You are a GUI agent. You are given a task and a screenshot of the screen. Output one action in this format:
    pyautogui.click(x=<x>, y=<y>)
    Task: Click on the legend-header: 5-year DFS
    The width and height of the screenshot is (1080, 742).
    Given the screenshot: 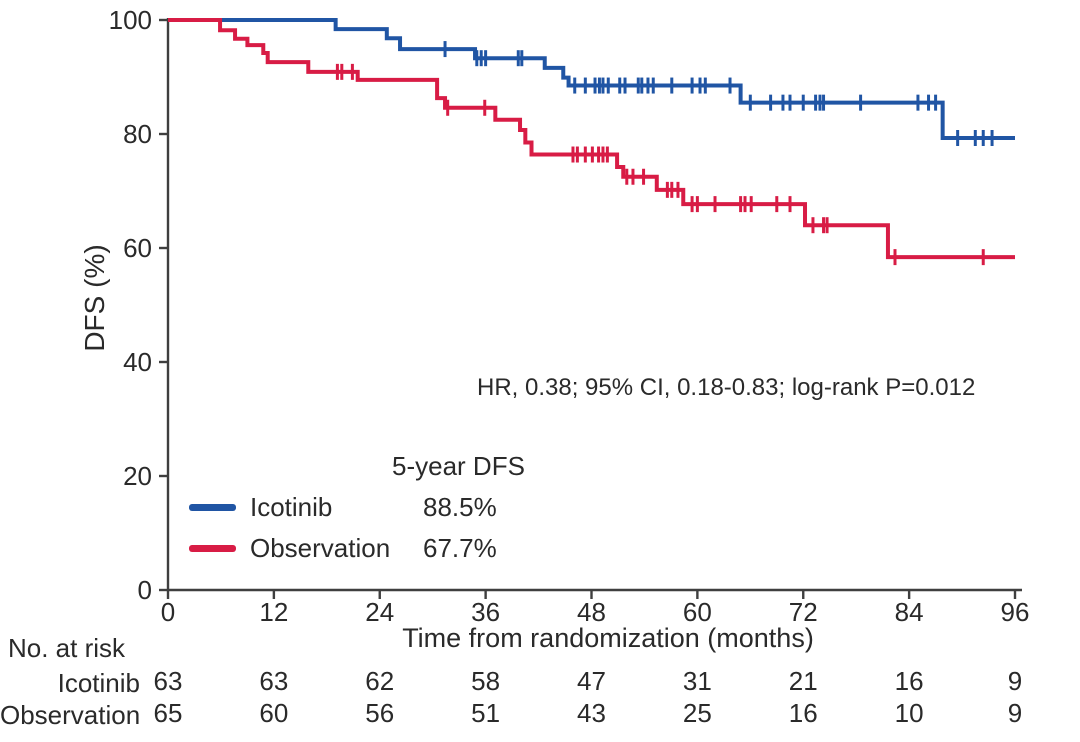 What is the action you would take?
    pyautogui.click(x=458, y=466)
    